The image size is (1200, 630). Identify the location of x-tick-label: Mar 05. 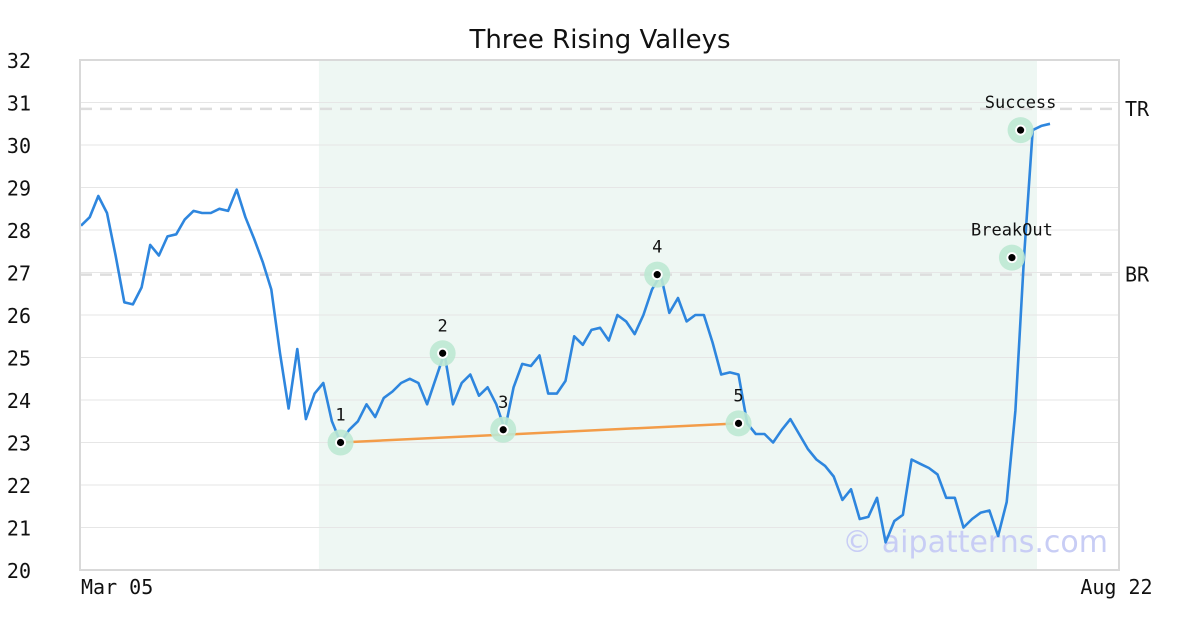
(117, 587).